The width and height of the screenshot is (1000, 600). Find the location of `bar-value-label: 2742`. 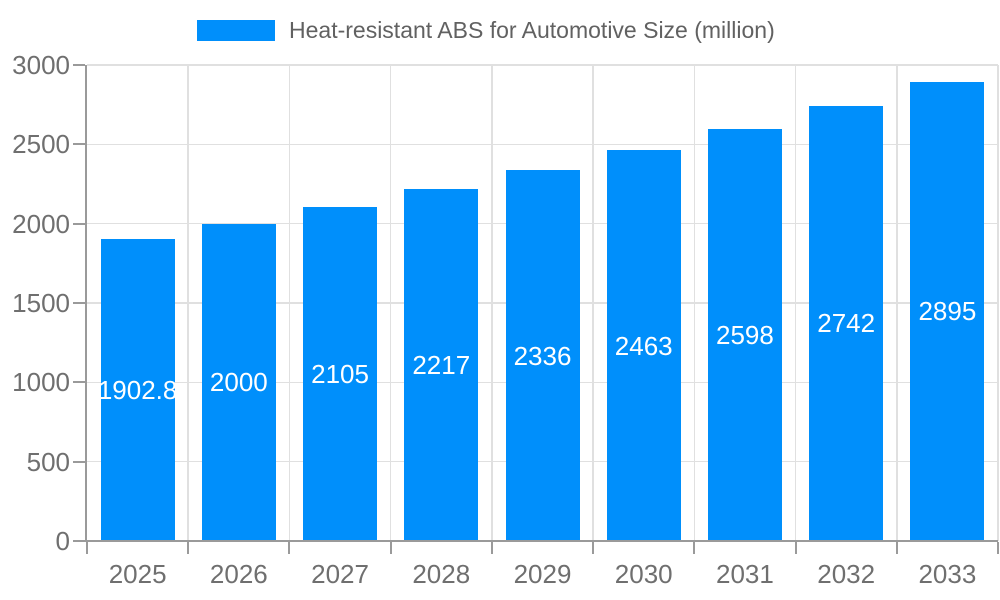

bar-value-label: 2742 is located at coordinates (846, 323).